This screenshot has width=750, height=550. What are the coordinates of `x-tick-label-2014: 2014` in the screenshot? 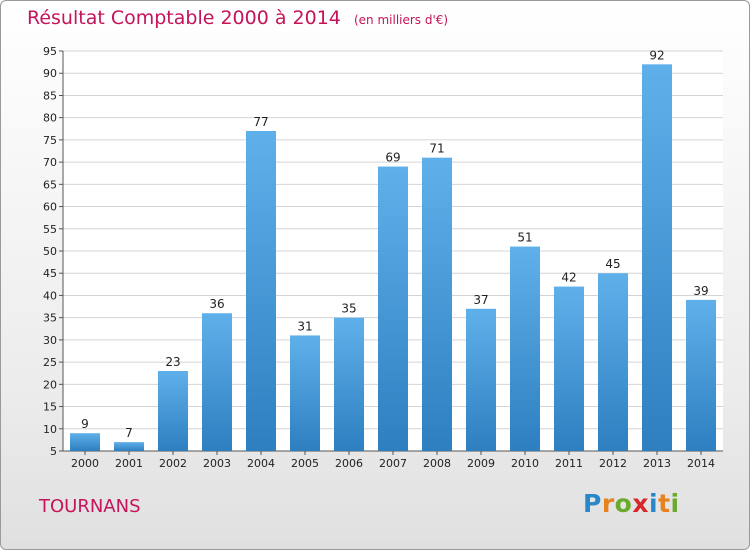 It's located at (701, 463).